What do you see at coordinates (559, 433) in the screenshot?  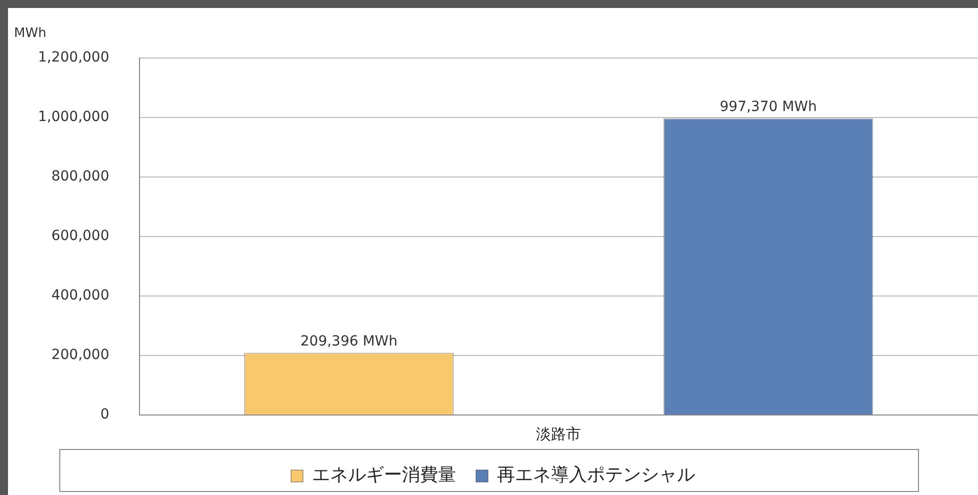 I see `x-tick-label: 淡路市` at bounding box center [559, 433].